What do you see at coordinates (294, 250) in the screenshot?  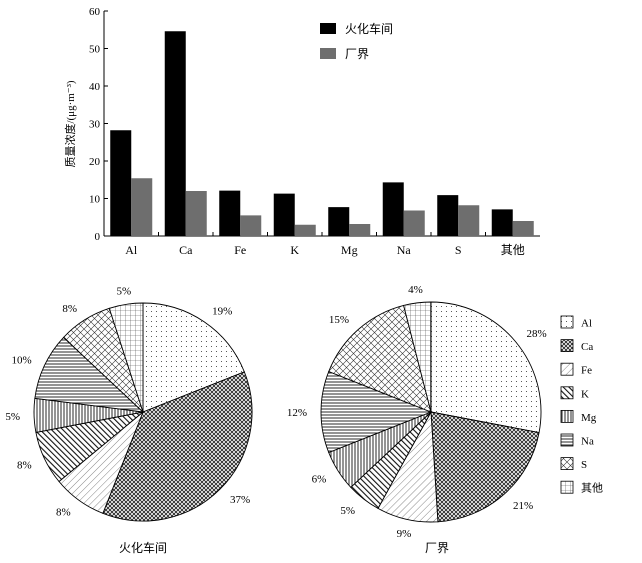 I see `x-tick-label: K` at bounding box center [294, 250].